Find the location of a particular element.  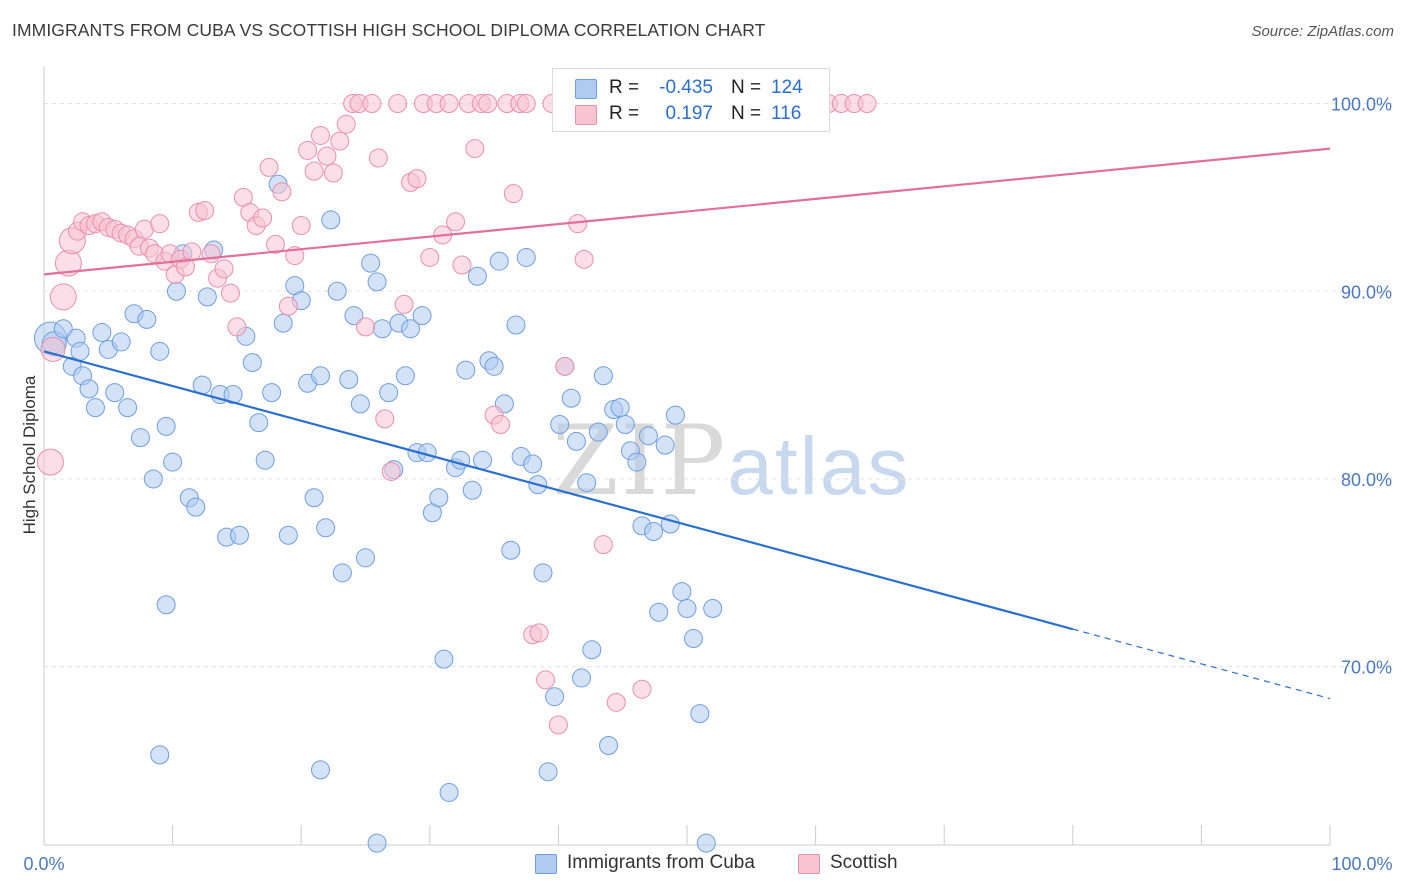

legend-swatch-cuba is located at coordinates (586, 89).